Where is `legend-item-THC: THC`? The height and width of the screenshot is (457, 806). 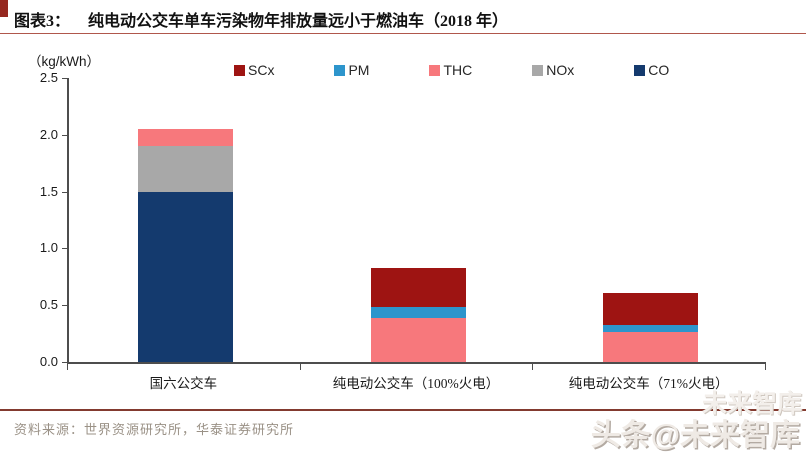 legend-item-THC: THC is located at coordinates (450, 70).